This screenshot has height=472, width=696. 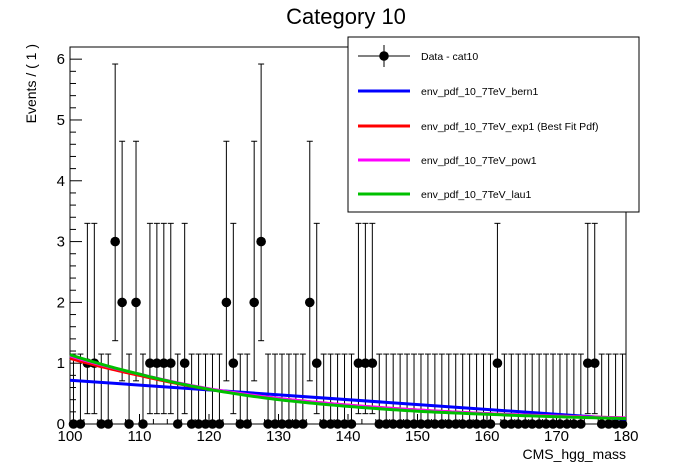 What do you see at coordinates (61, 59) in the screenshot?
I see `y-tick-label: 6` at bounding box center [61, 59].